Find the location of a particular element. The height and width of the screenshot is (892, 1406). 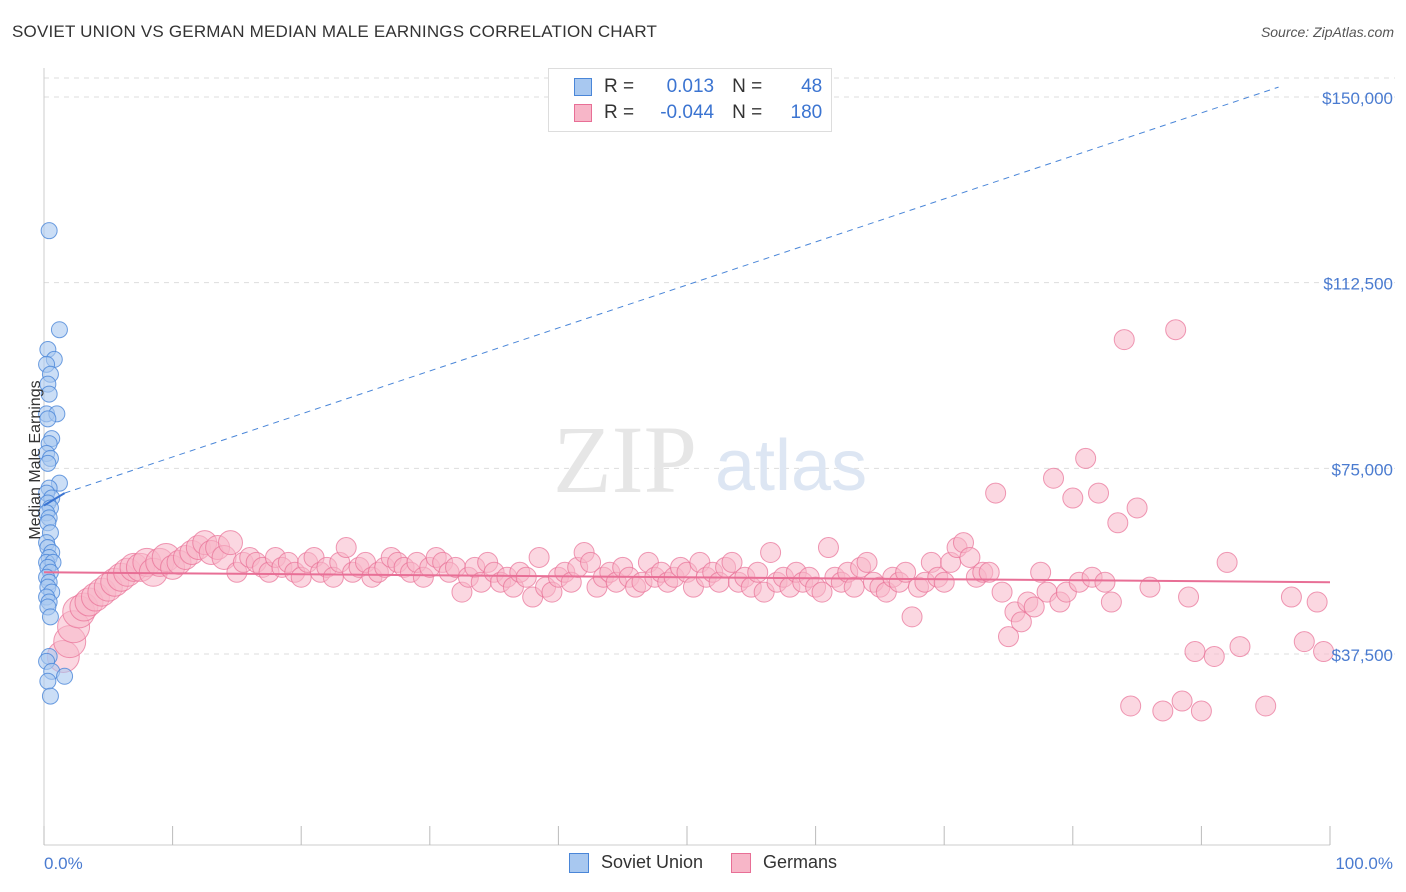

soviet-swatch is located at coordinates (583, 87).